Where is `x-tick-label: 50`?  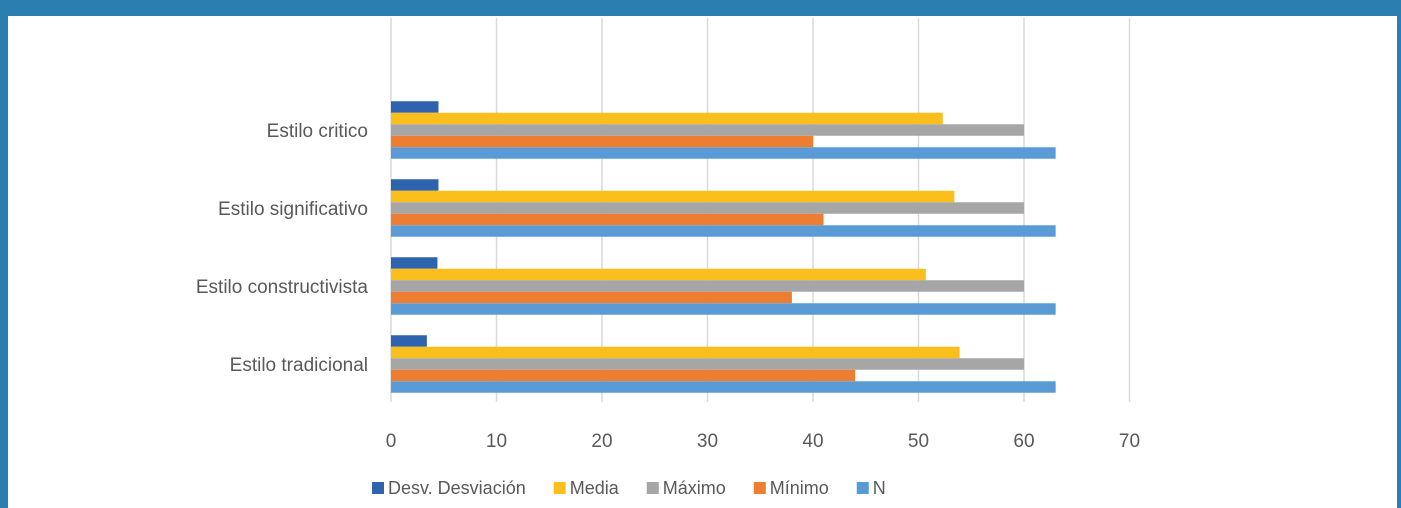
x-tick-label: 50 is located at coordinates (918, 441).